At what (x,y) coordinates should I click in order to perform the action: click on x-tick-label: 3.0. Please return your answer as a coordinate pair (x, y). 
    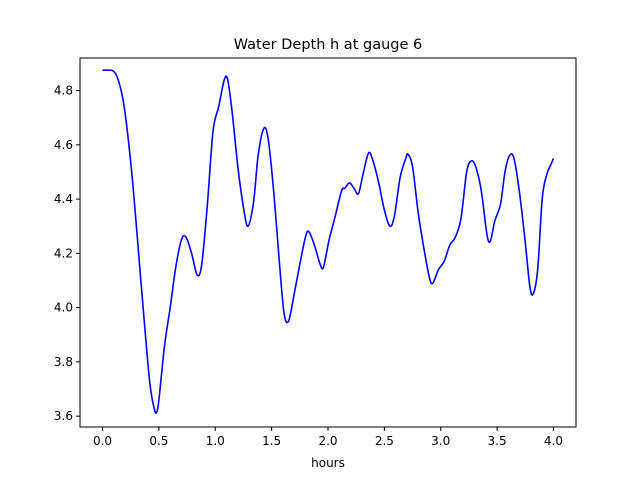
    Looking at the image, I should click on (440, 441).